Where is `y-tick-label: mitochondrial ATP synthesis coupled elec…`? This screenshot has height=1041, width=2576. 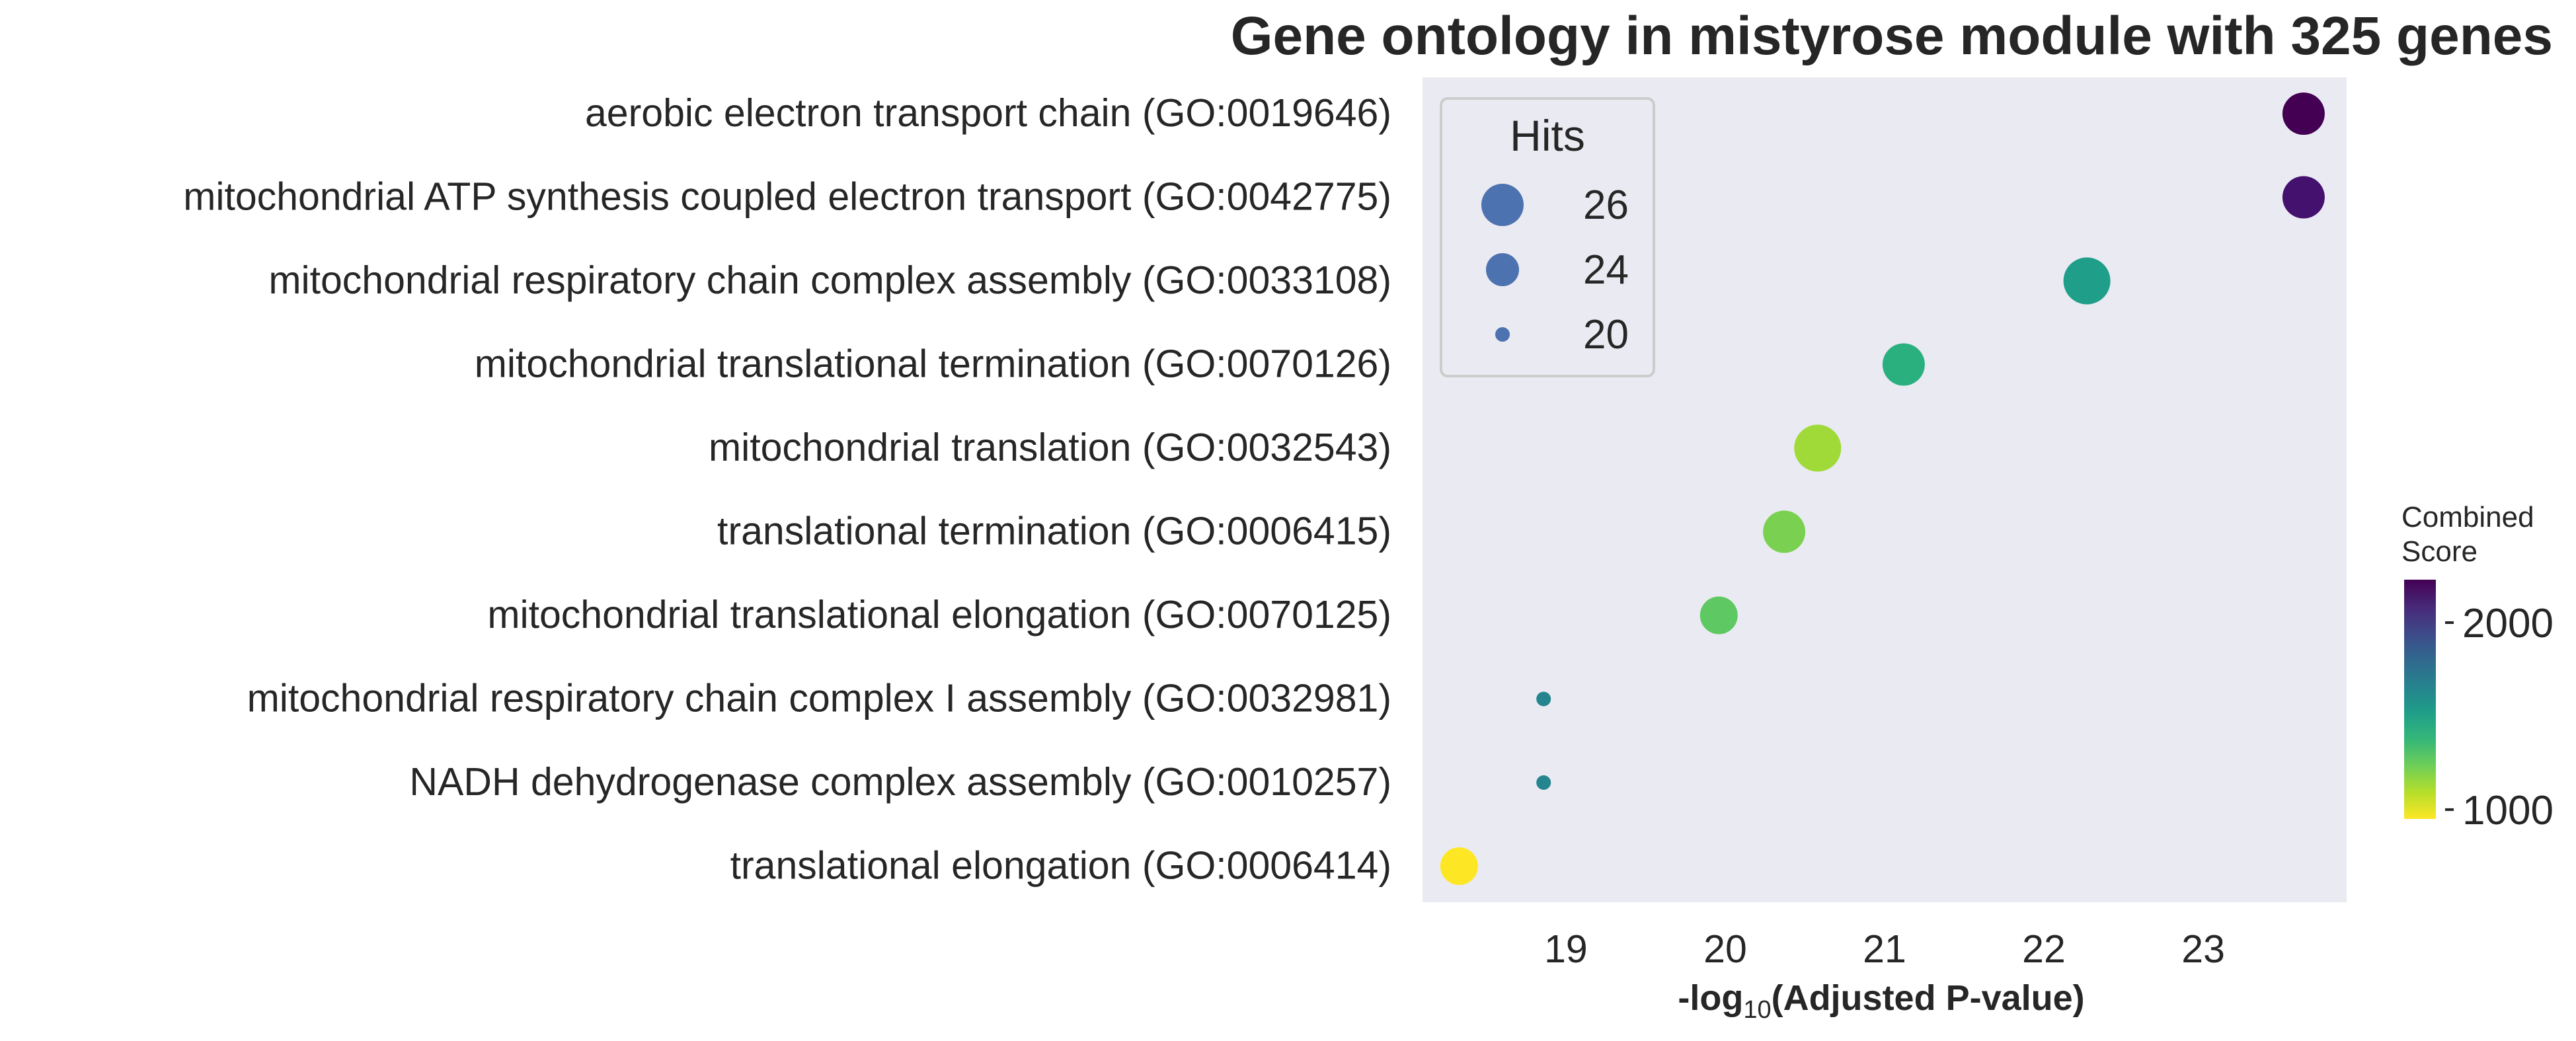
y-tick-label: mitochondrial ATP synthesis coupled elec… is located at coordinates (787, 197).